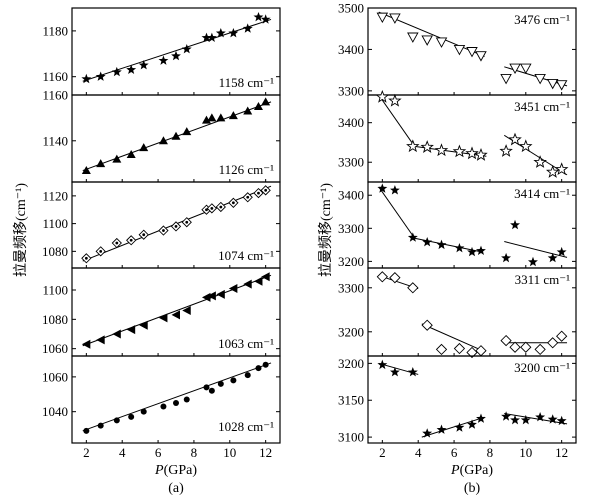 The width and height of the screenshot is (604, 499). I want to click on y-tick-label: 3300, so click(351, 162).